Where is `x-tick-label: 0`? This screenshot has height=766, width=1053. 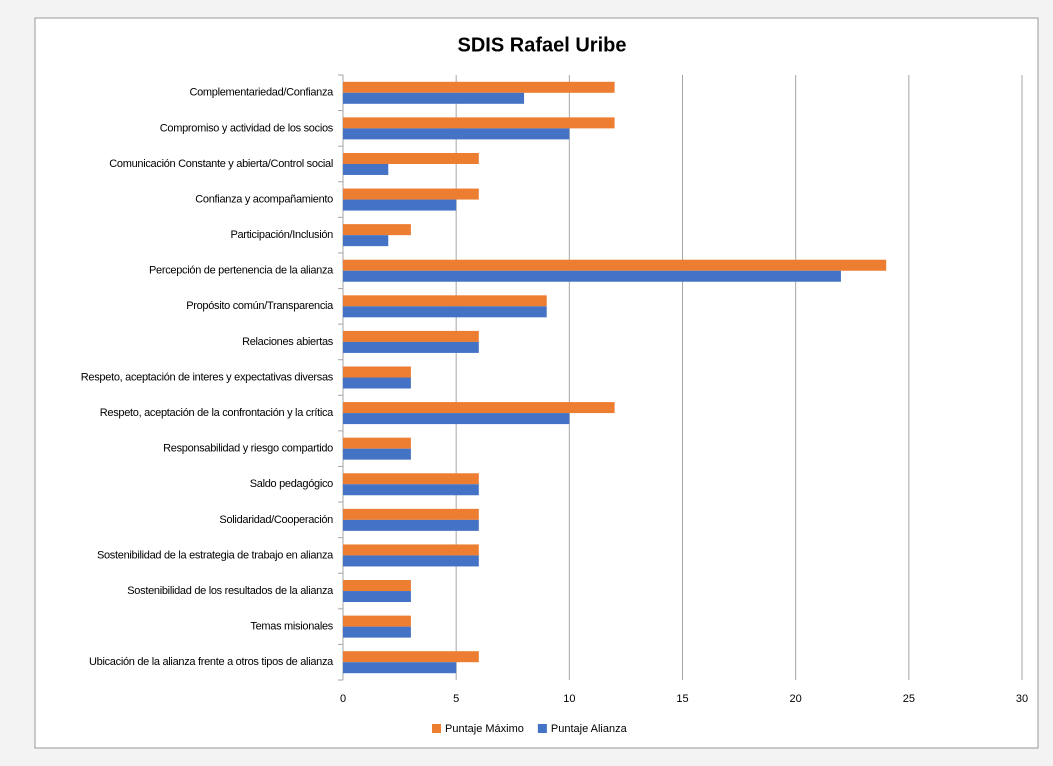
x-tick-label: 0 is located at coordinates (343, 699).